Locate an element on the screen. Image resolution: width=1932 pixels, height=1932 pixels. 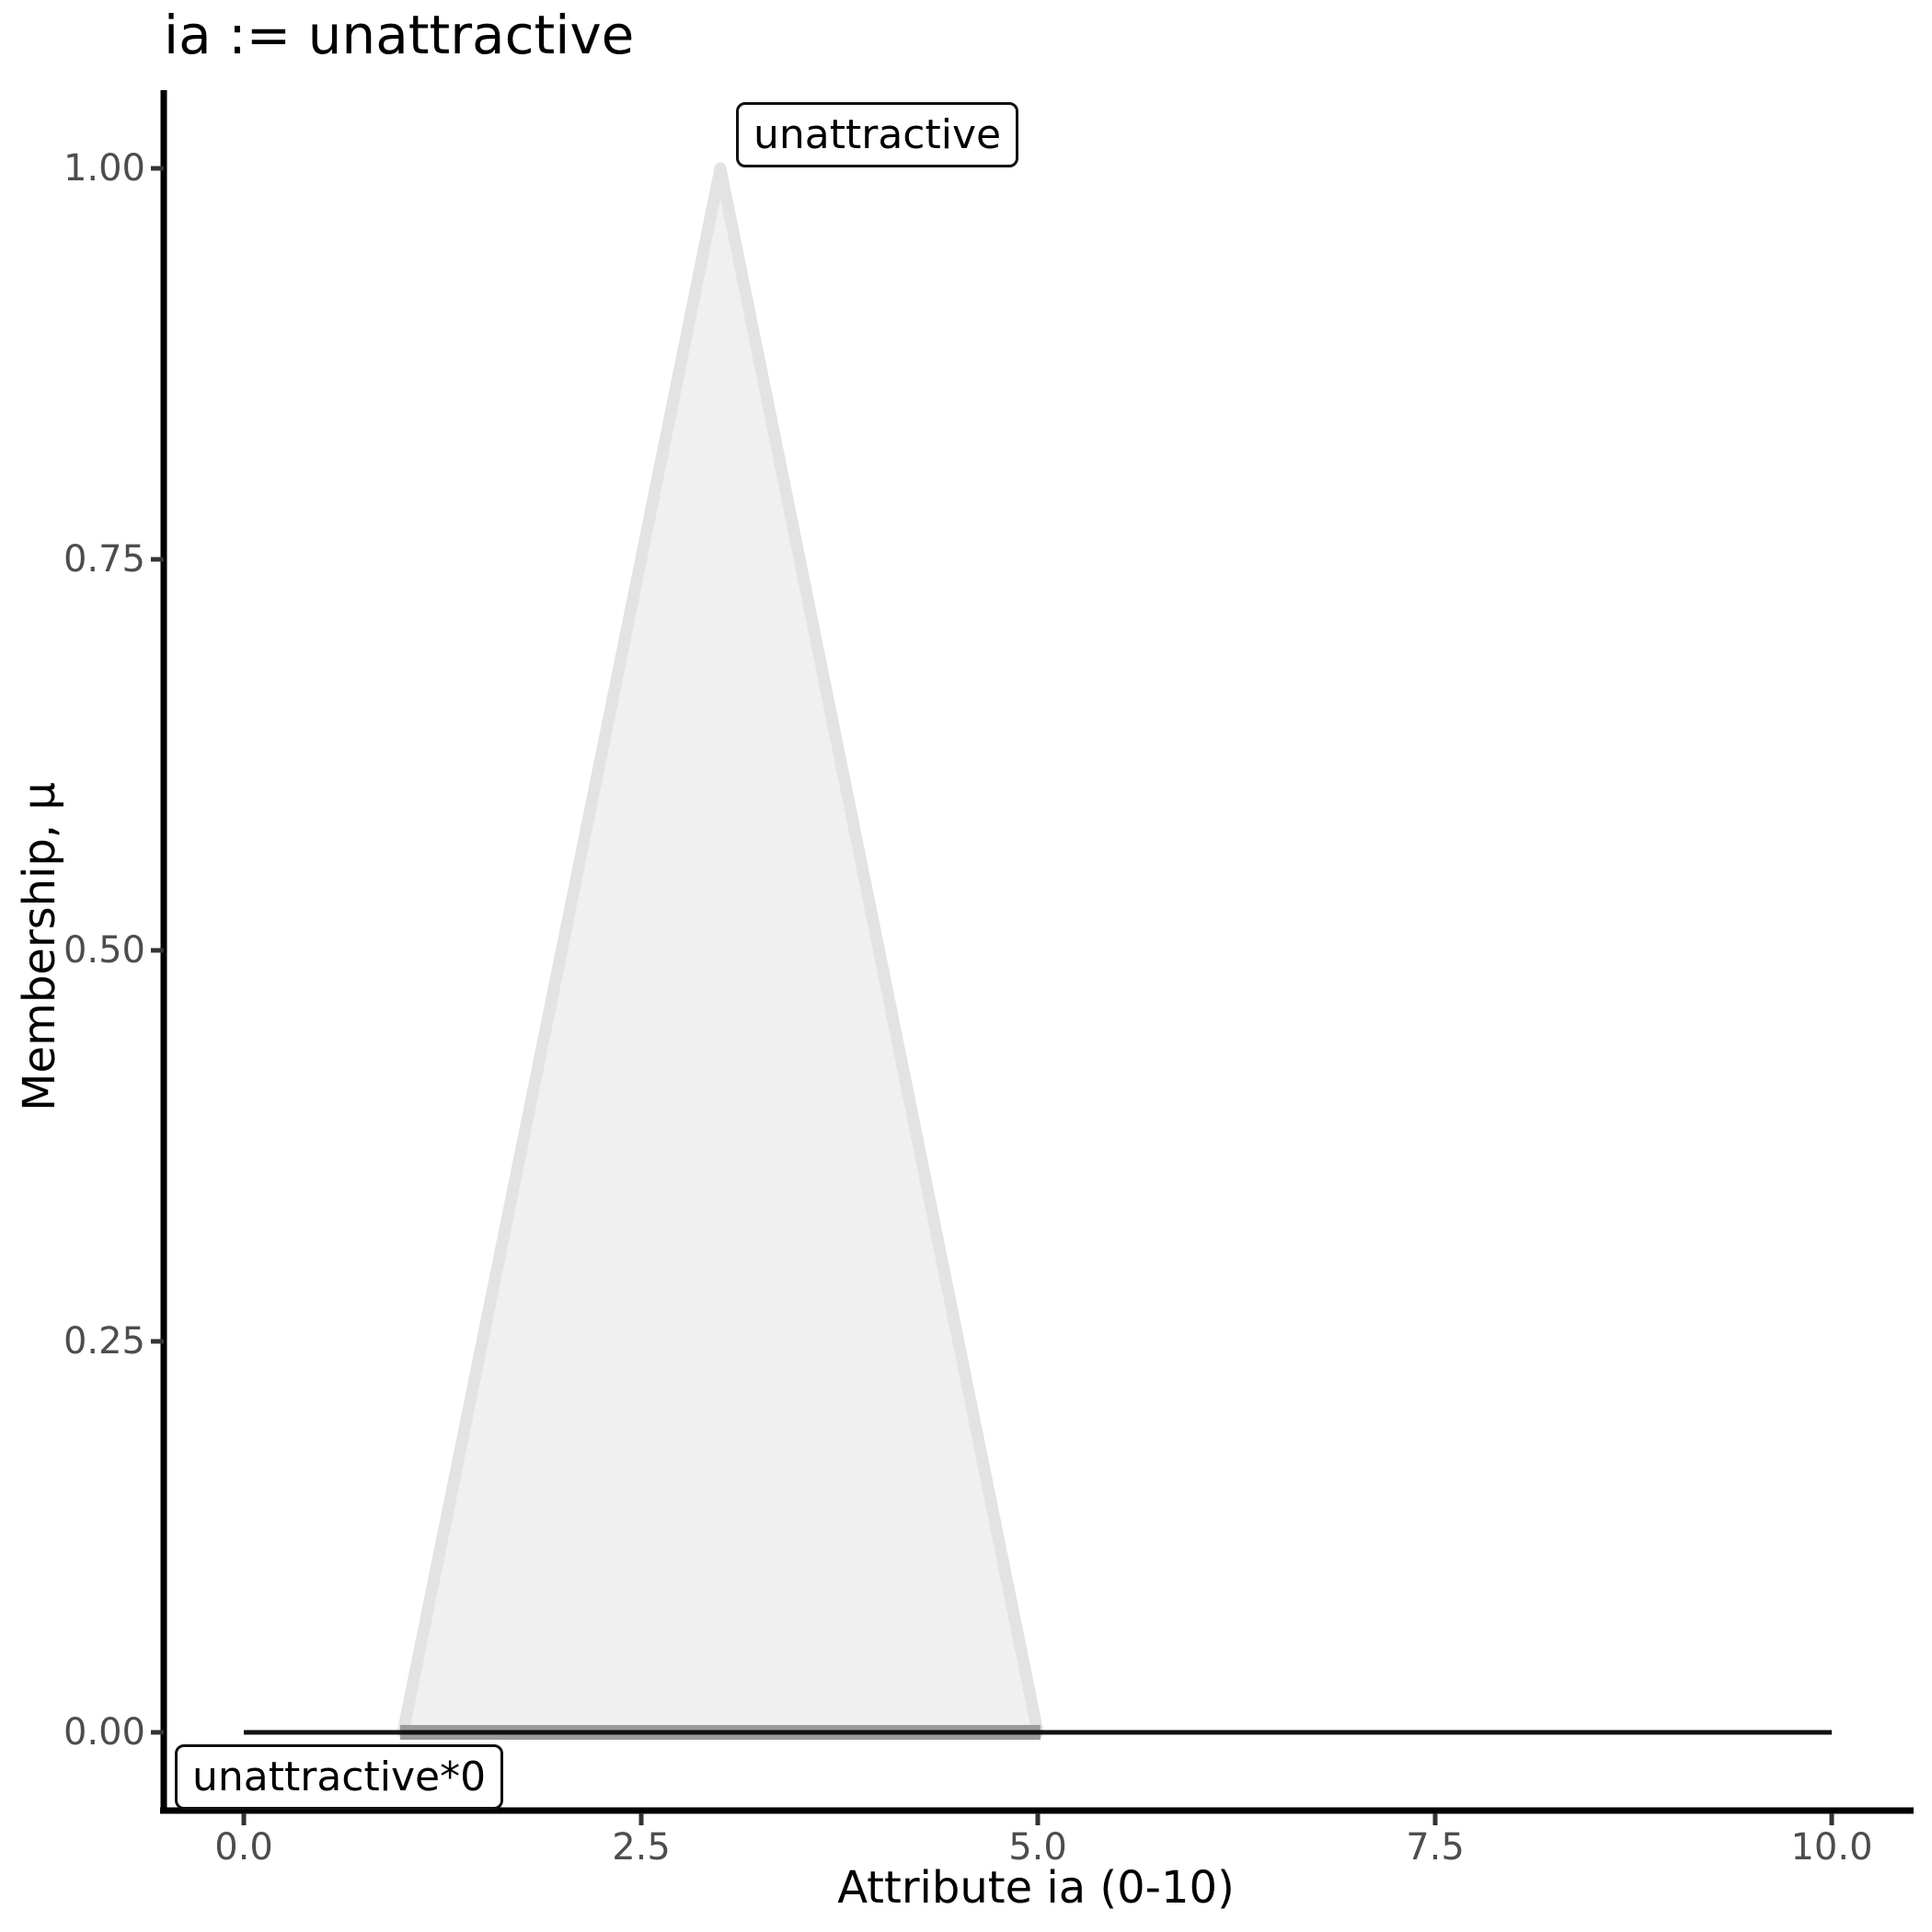
chart-title: ia := unattractive is located at coordinates (399, 35).